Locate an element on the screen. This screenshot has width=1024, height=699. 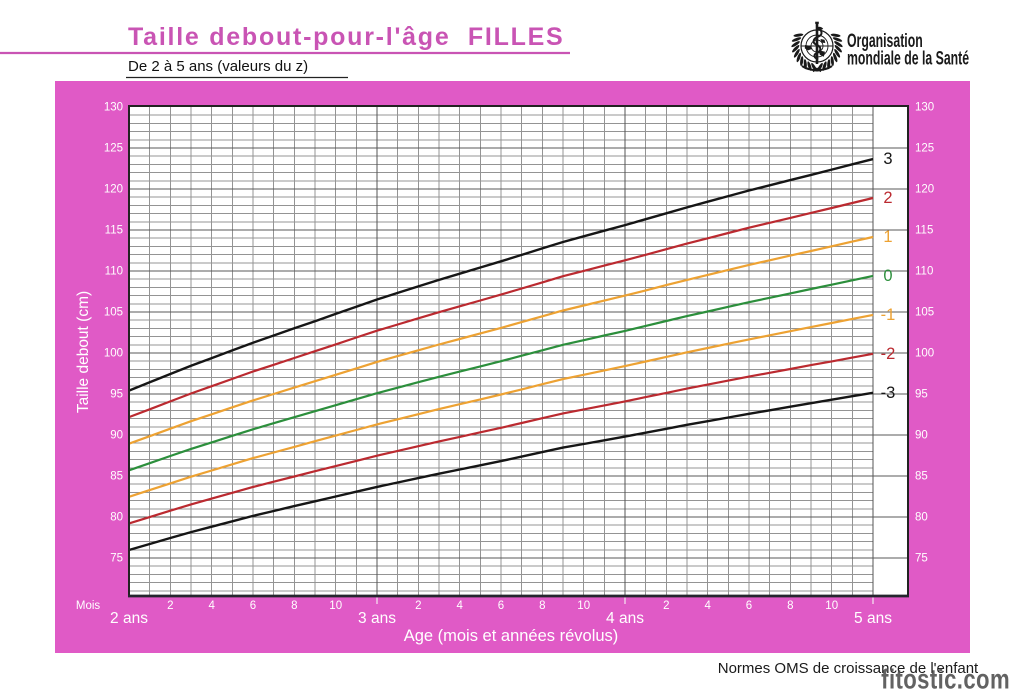
svg-text: fitostic.com is located at coordinates (945, 679).